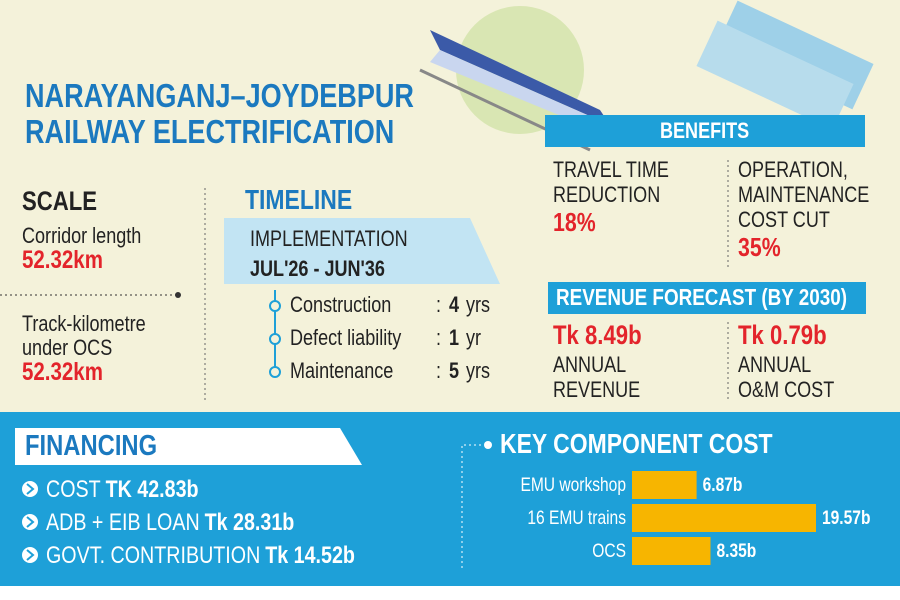 The image size is (900, 600). Describe the element at coordinates (576, 518) in the screenshot. I see `category-label: 16 EMU trains` at that location.